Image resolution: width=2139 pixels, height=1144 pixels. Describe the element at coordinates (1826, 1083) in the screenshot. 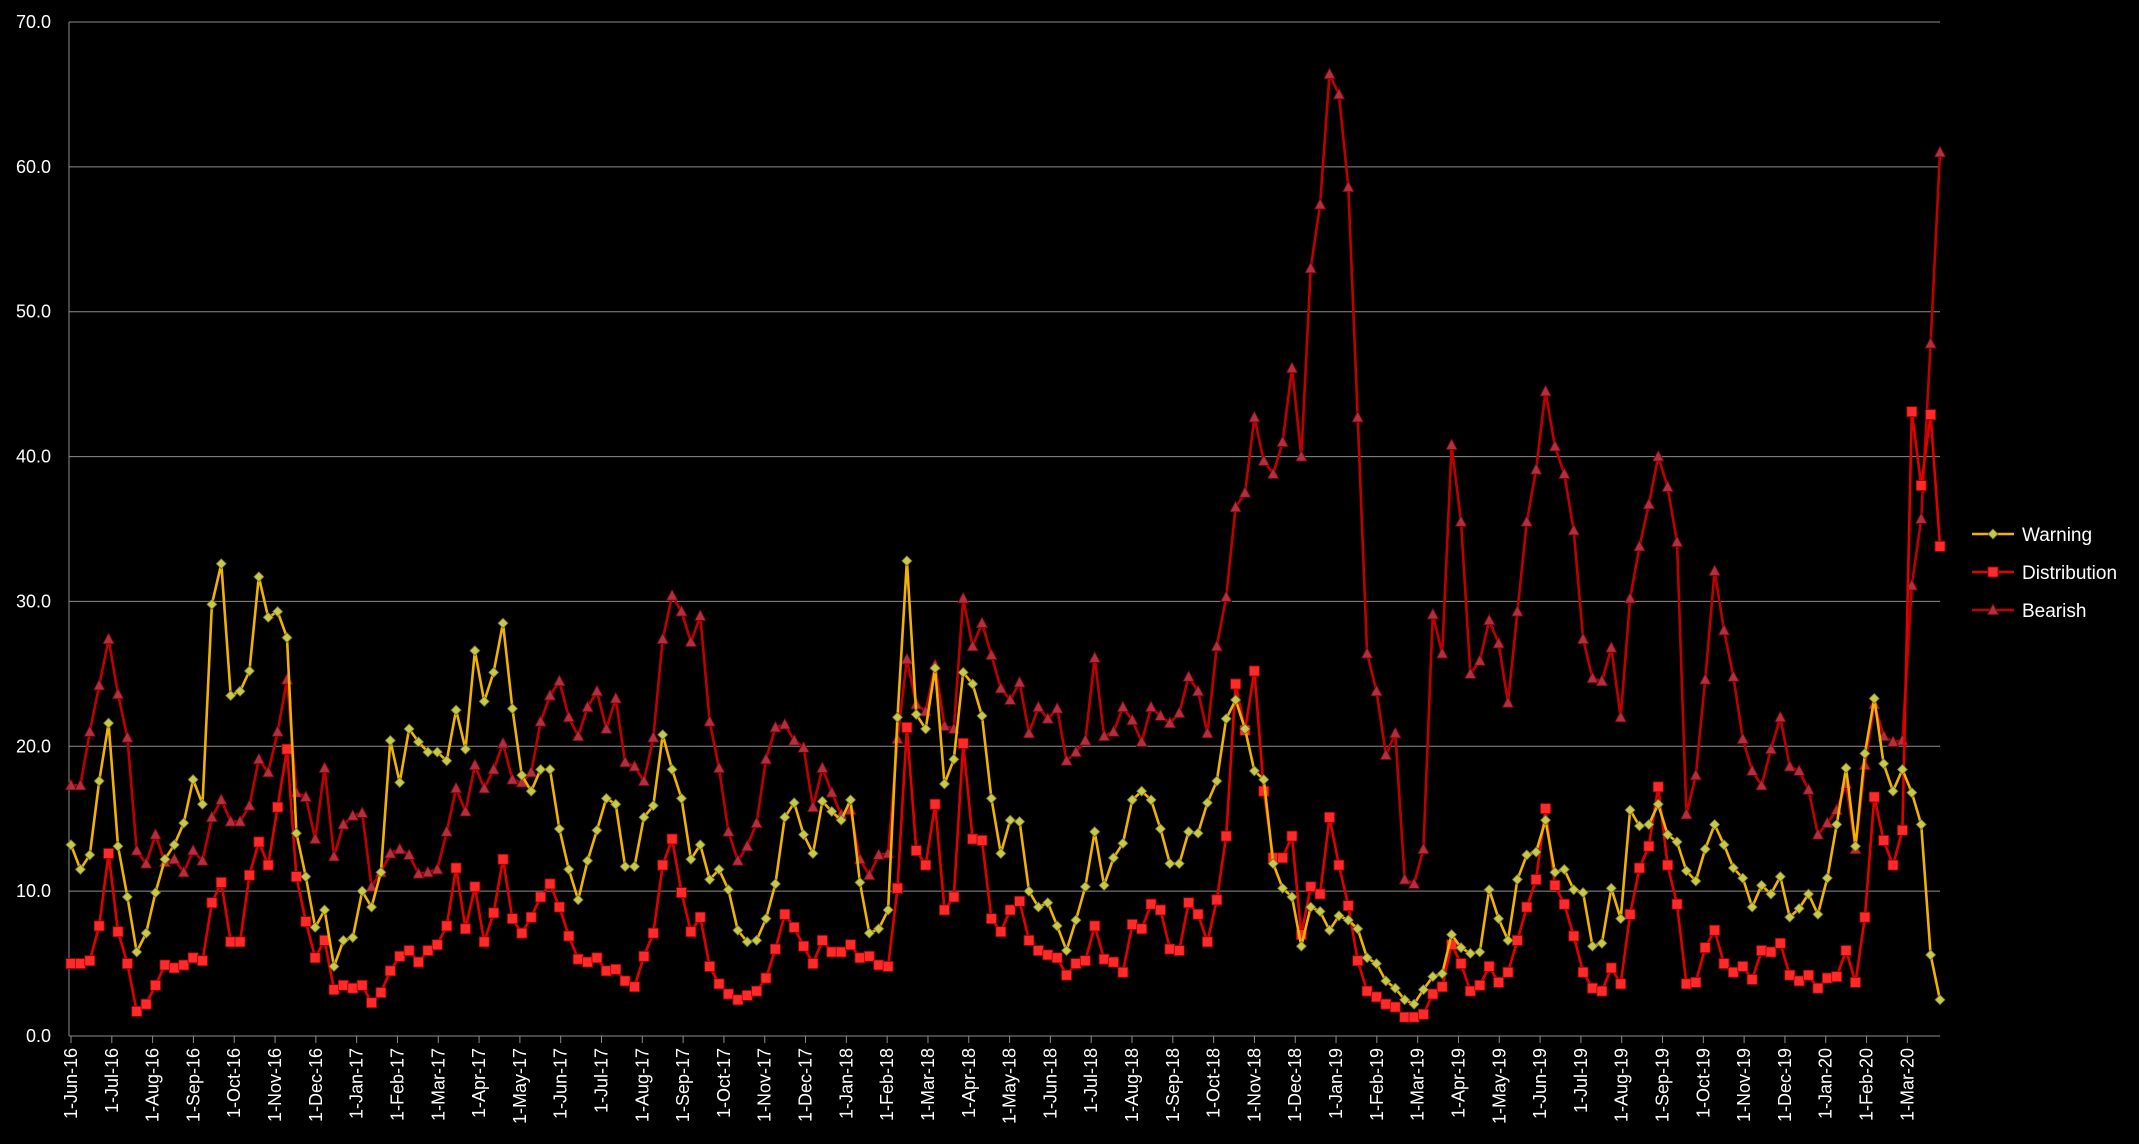

I see `x-tick-label: 1-Jan-20` at that location.